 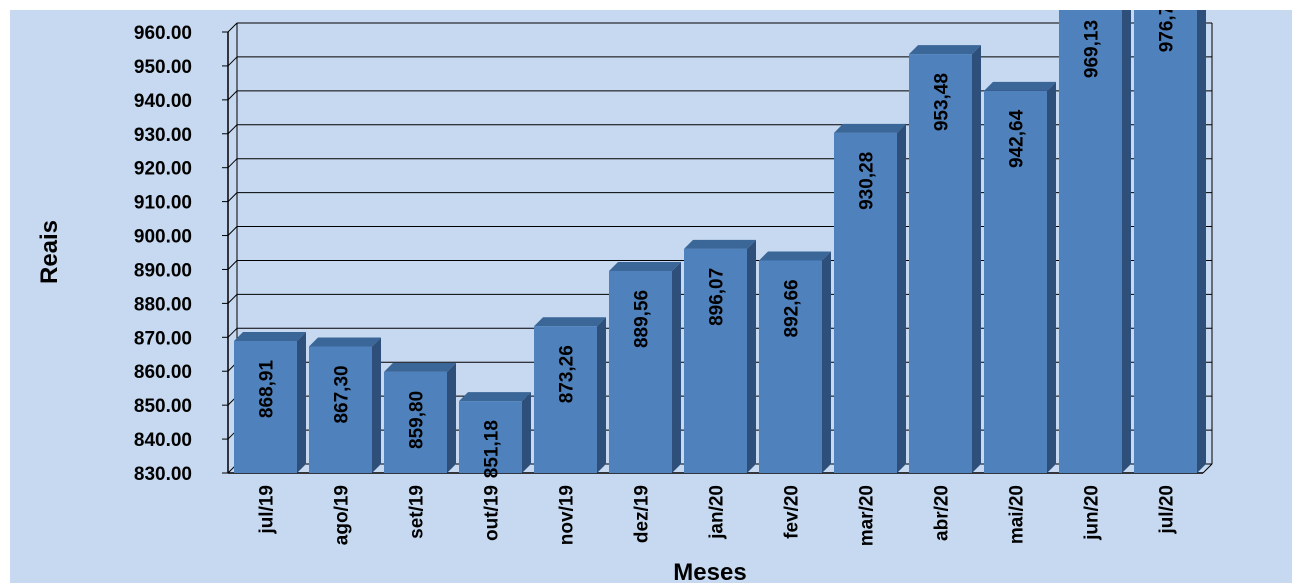 What do you see at coordinates (1167, 510) in the screenshot?
I see `x-tick-label: jul/20` at bounding box center [1167, 510].